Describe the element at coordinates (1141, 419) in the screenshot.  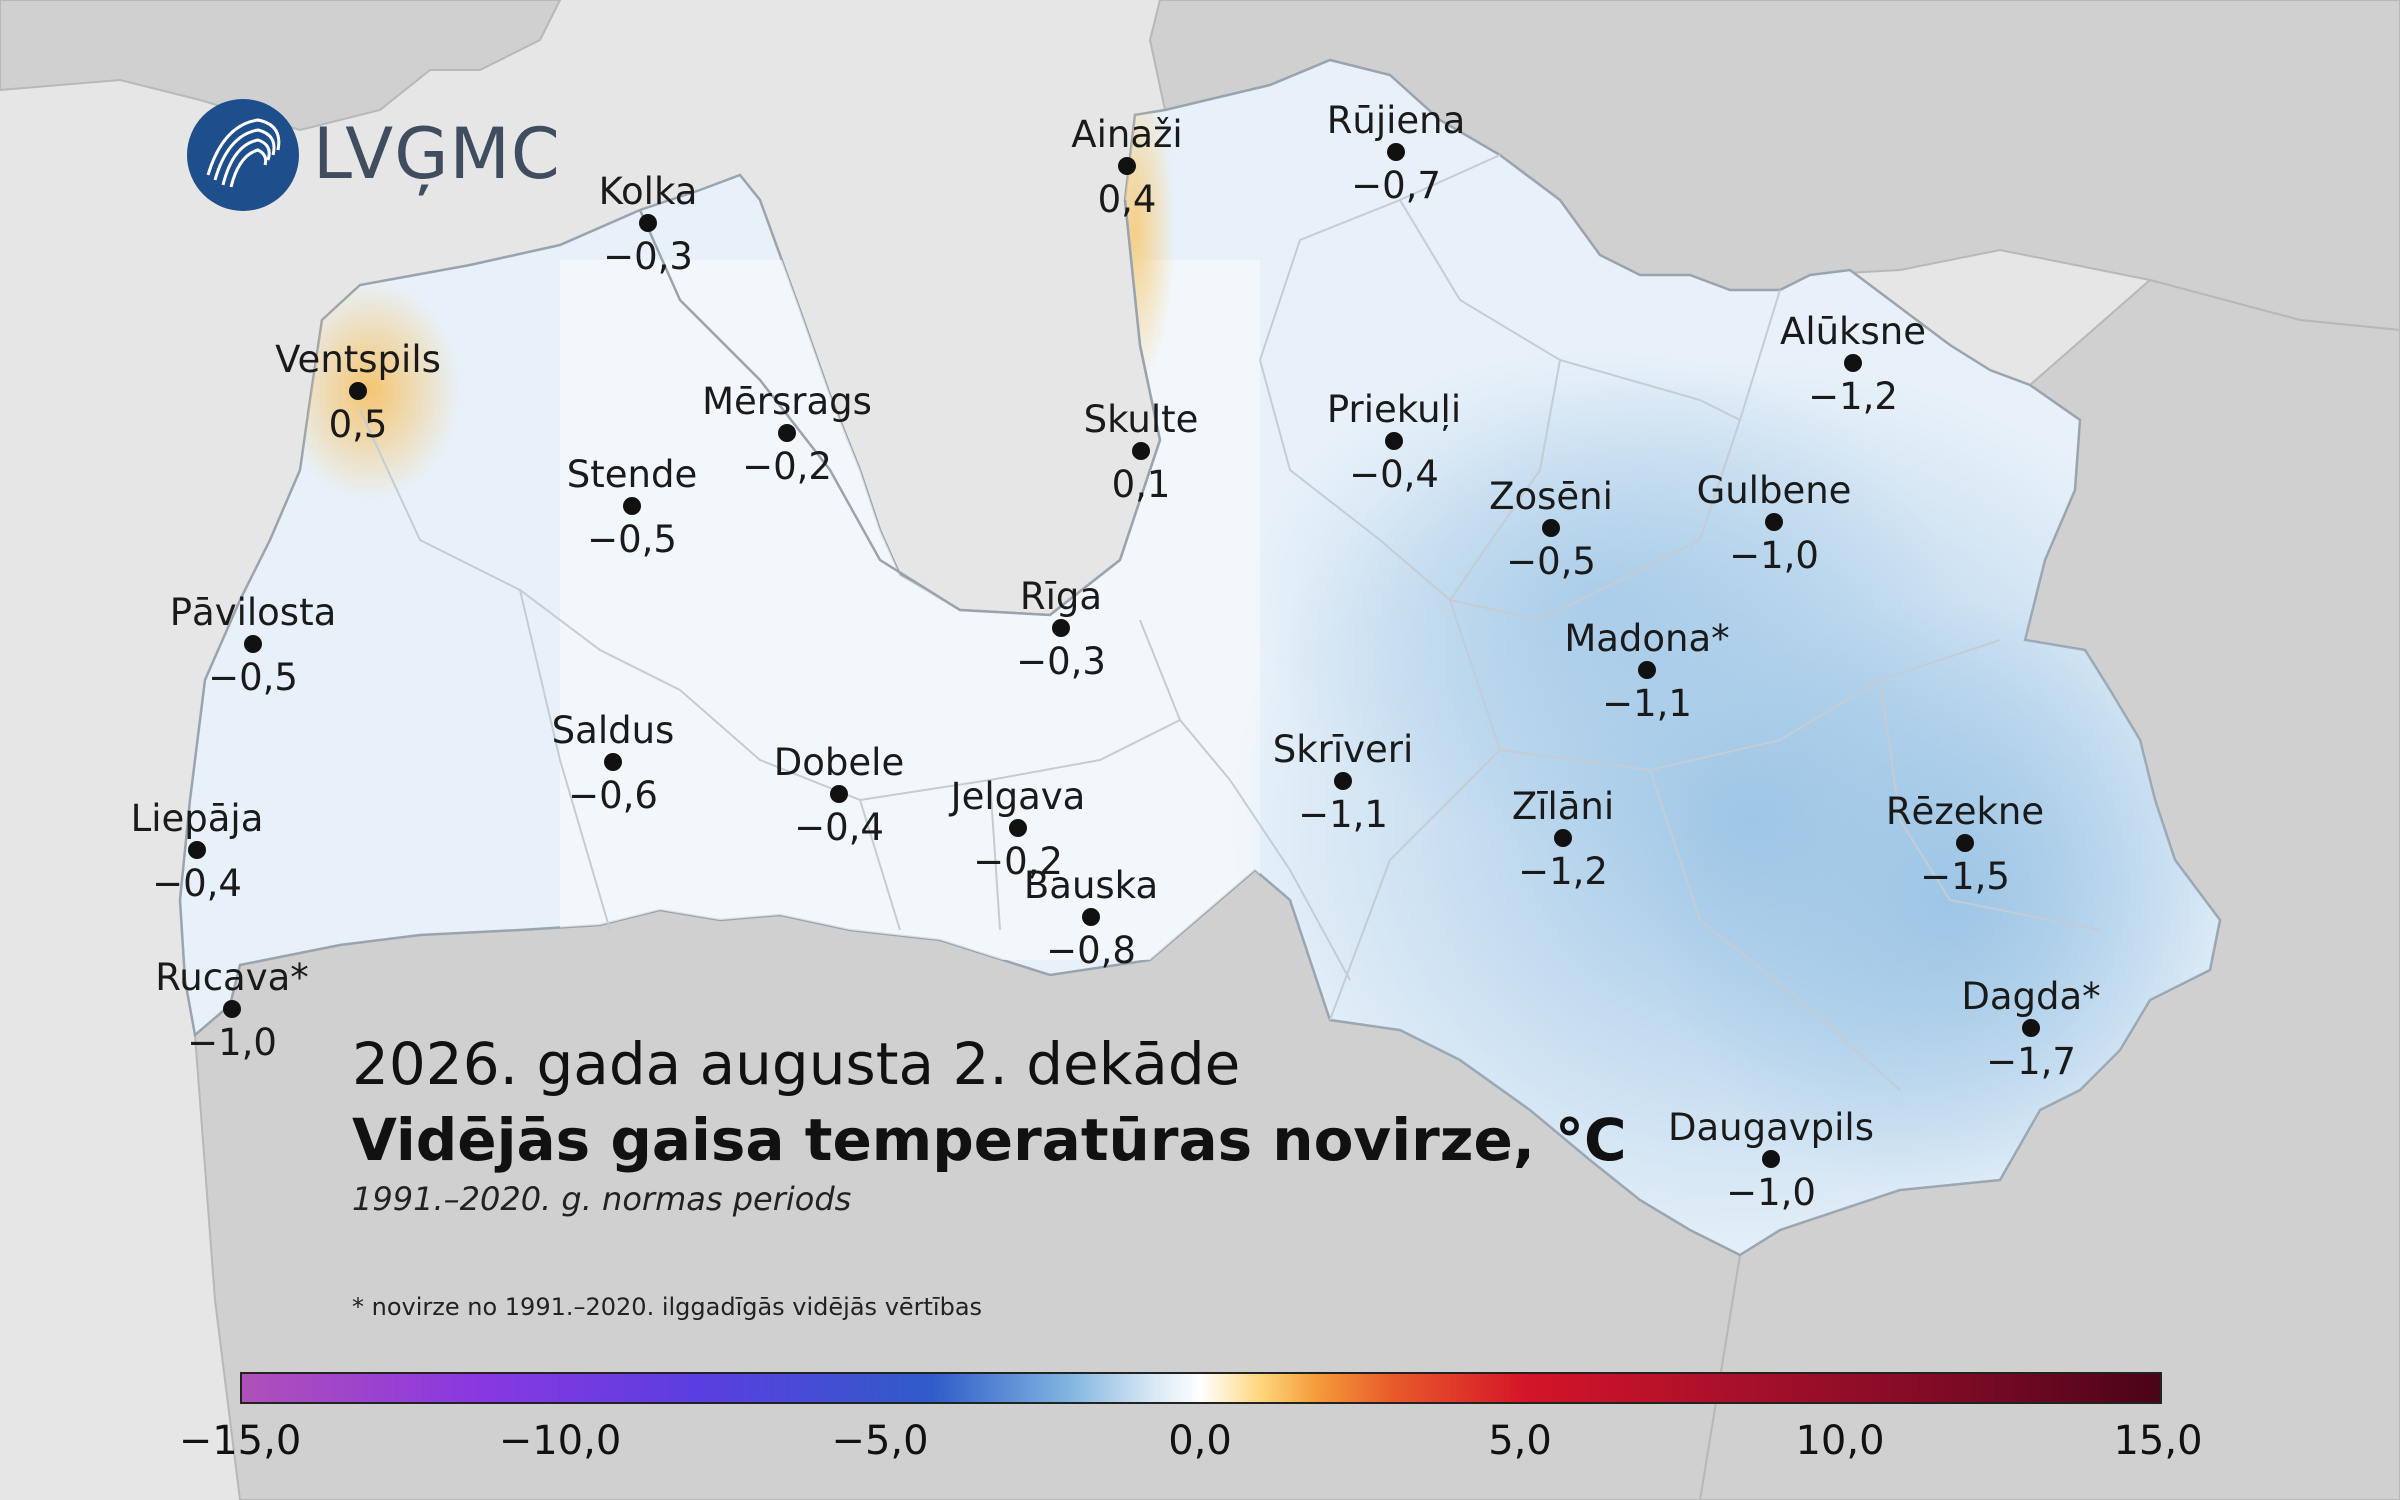
I see `station-name: Skulte` at that location.